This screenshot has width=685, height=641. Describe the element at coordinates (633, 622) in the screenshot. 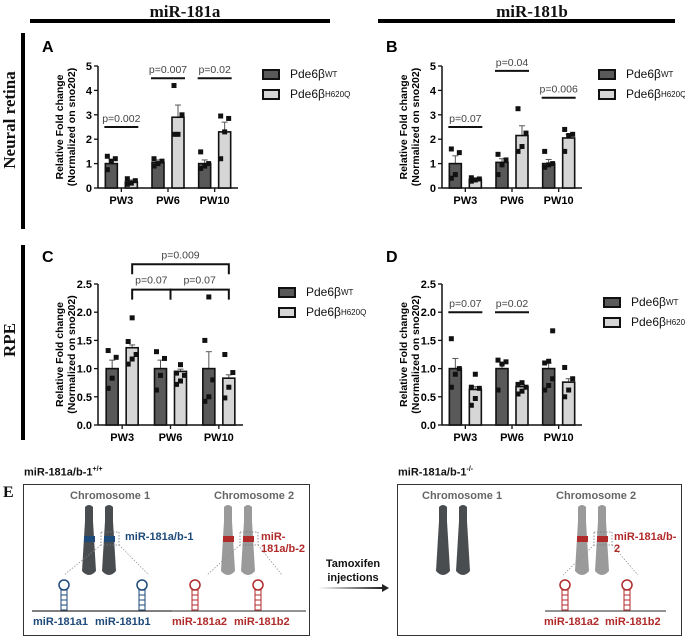

I see `gene-label-mir181b2: miR-181b2` at that location.